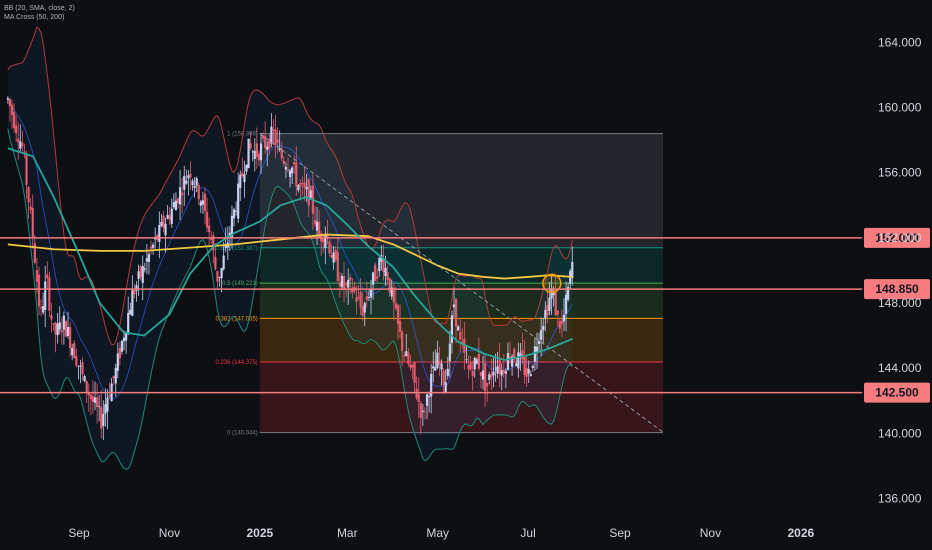  Describe the element at coordinates (347, 533) in the screenshot. I see `x-tick-label: Mar` at that location.